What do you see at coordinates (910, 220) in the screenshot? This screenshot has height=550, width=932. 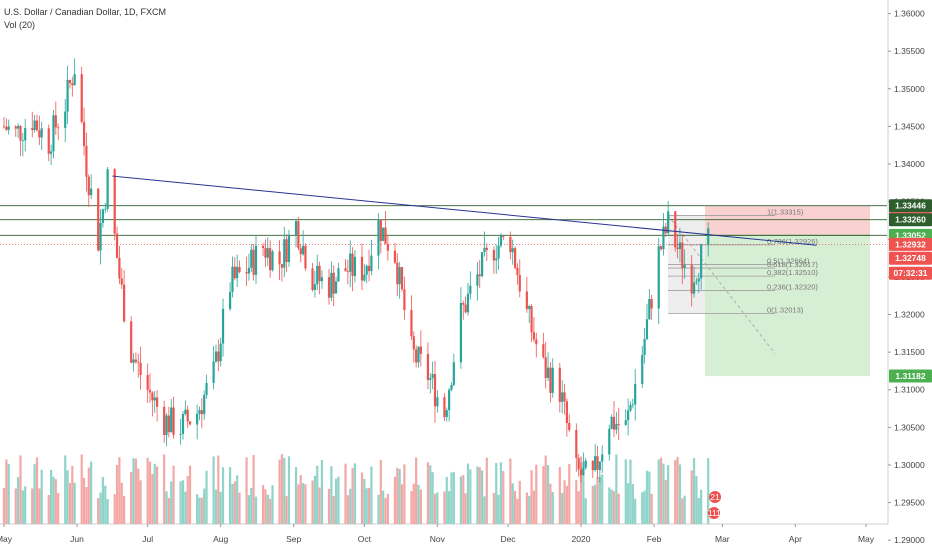 I see `price-label-2: 1.33260` at bounding box center [910, 220].